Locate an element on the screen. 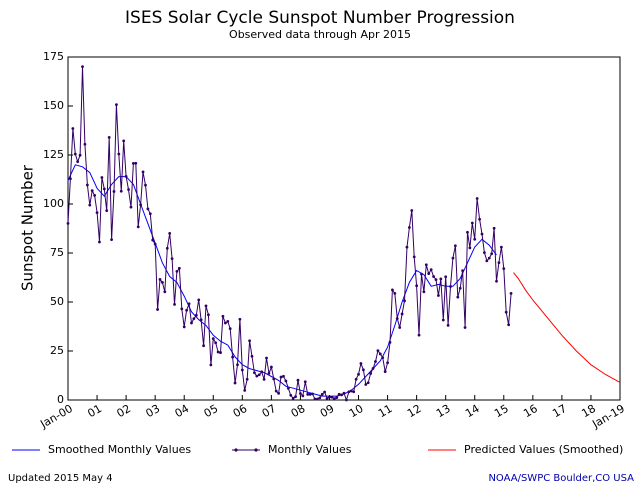 This screenshot has height=493, width=640. y-tick-label: 0 is located at coordinates (60, 399).